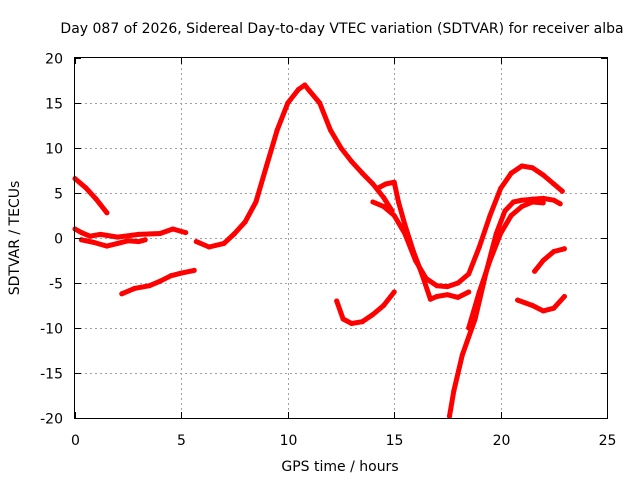  Describe the element at coordinates (608, 441) in the screenshot. I see `x-tick-label: 25` at that location.